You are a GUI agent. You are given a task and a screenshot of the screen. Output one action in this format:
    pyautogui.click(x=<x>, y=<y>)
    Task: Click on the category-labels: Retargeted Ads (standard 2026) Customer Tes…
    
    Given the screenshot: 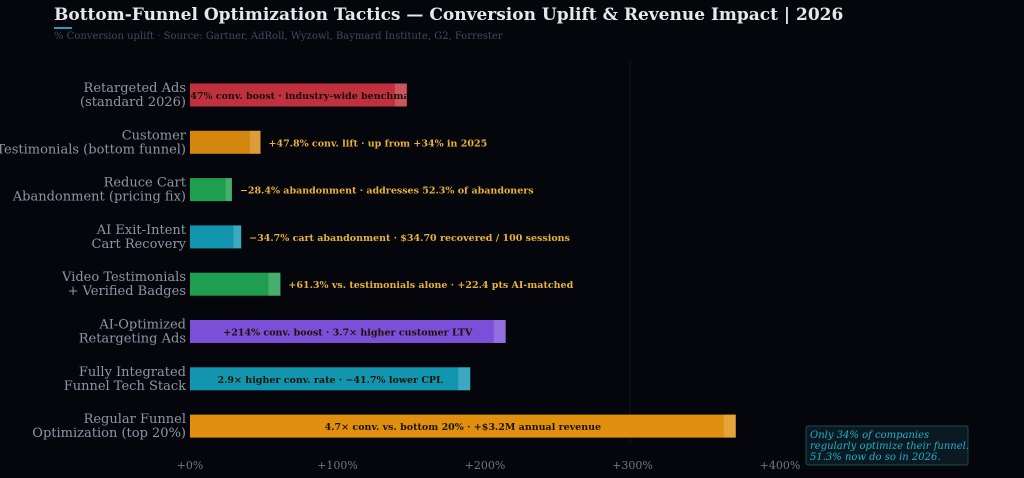 What is the action you would take?
    pyautogui.click(x=93, y=261)
    